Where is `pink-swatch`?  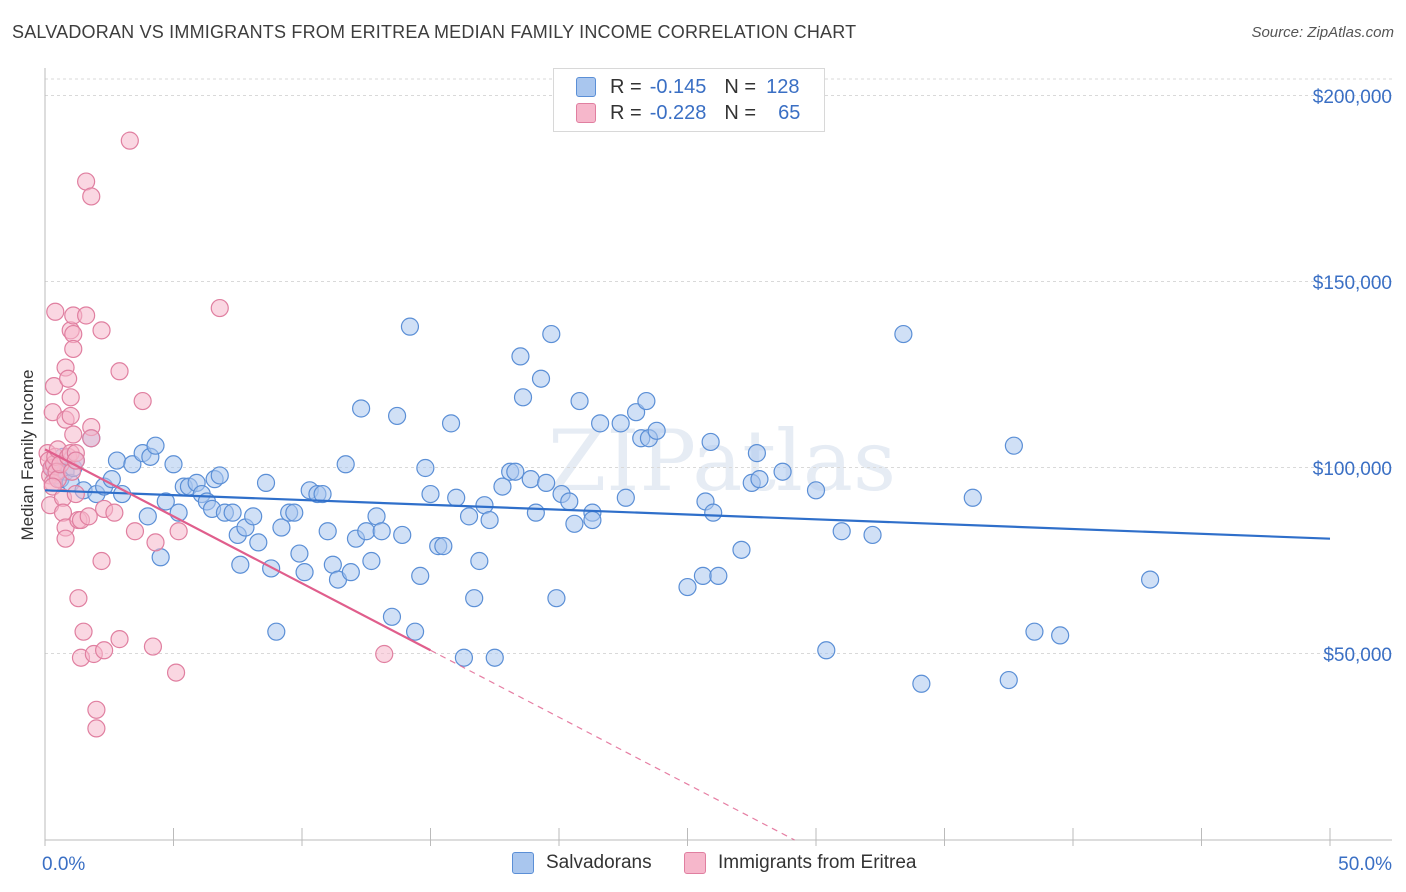
pink-swatch is located at coordinates (695, 863).